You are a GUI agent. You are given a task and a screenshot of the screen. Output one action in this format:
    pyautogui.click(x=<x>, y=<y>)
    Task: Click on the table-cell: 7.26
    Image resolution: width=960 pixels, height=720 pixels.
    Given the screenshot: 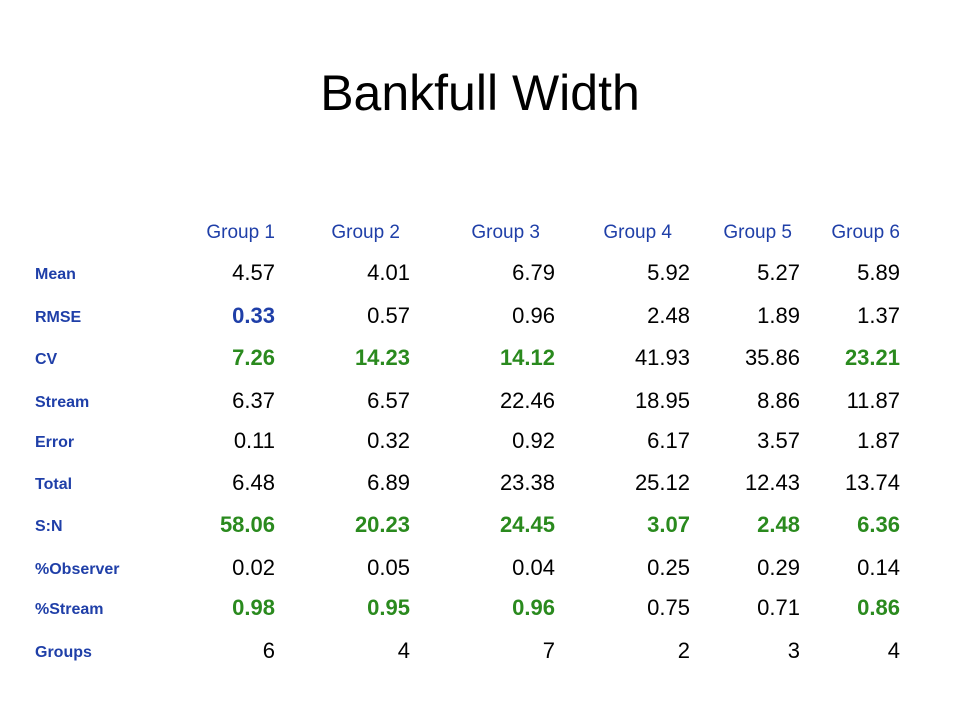 What is the action you would take?
    pyautogui.click(x=253, y=357)
    